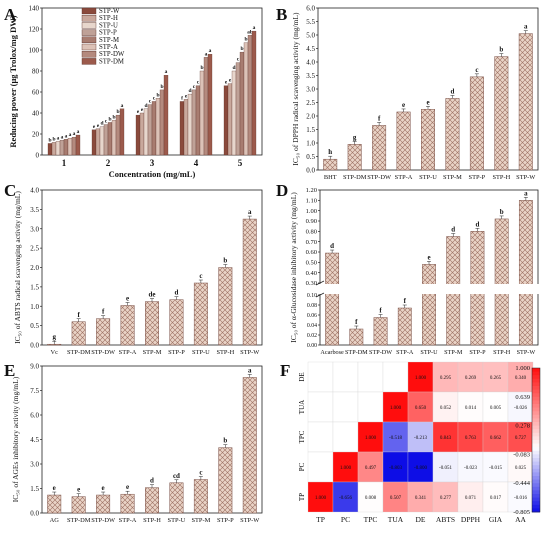 Image resolution: width=550 pixels, height=538 pixels. What do you see at coordinates (395, 438) in the screenshot?
I see `heatmap-value: -0.518` at bounding box center [395, 438].